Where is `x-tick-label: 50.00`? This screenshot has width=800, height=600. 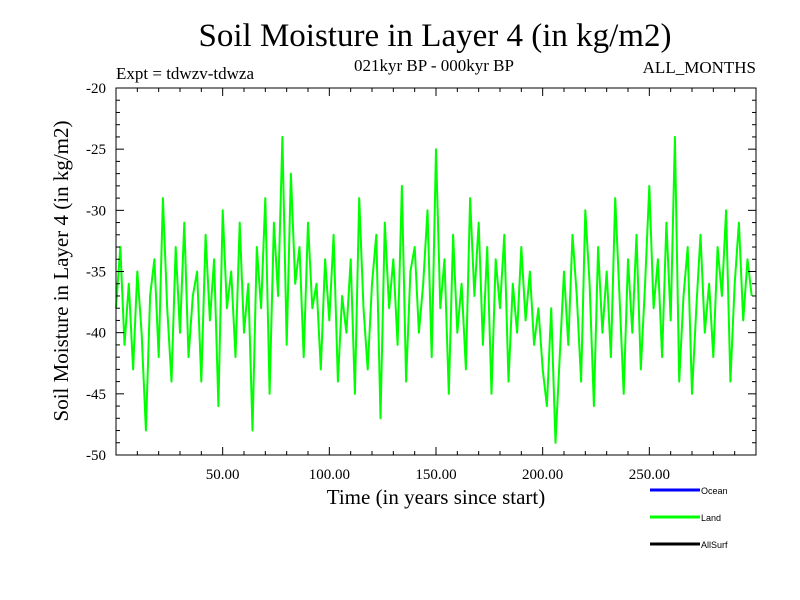 x-tick-label: 50.00 is located at coordinates (223, 475).